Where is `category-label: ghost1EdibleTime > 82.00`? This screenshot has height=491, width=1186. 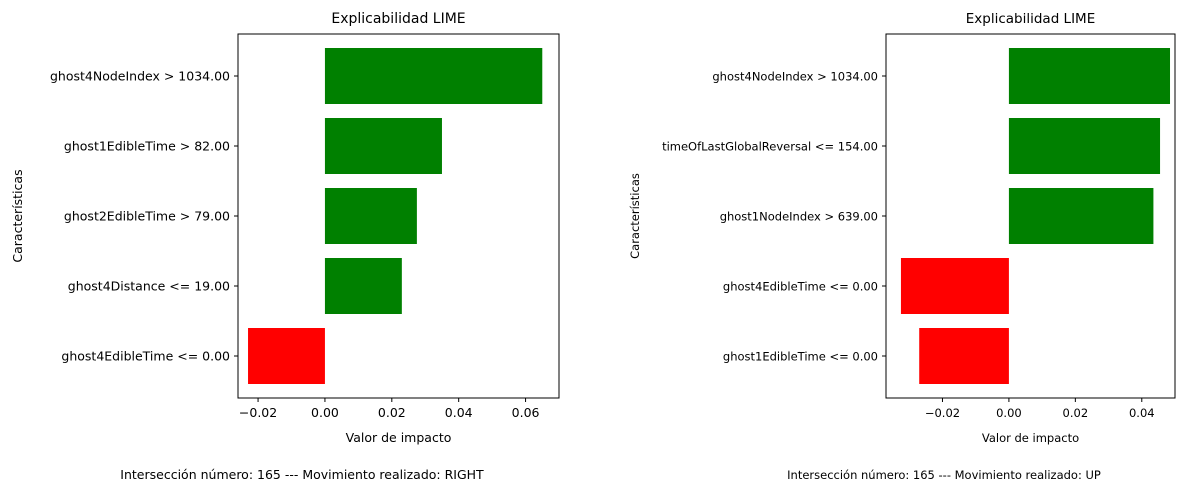 category-label: ghost1EdibleTime > 82.00 is located at coordinates (147, 146).